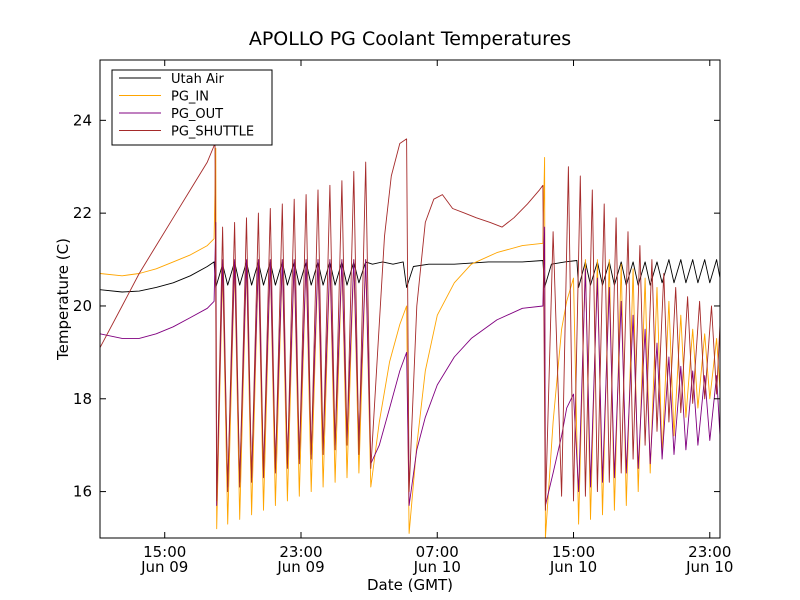 The image size is (800, 600). I want to click on legend: Utah Air PG_IN PG_OUT PG_SHUTTLE, so click(192, 107).